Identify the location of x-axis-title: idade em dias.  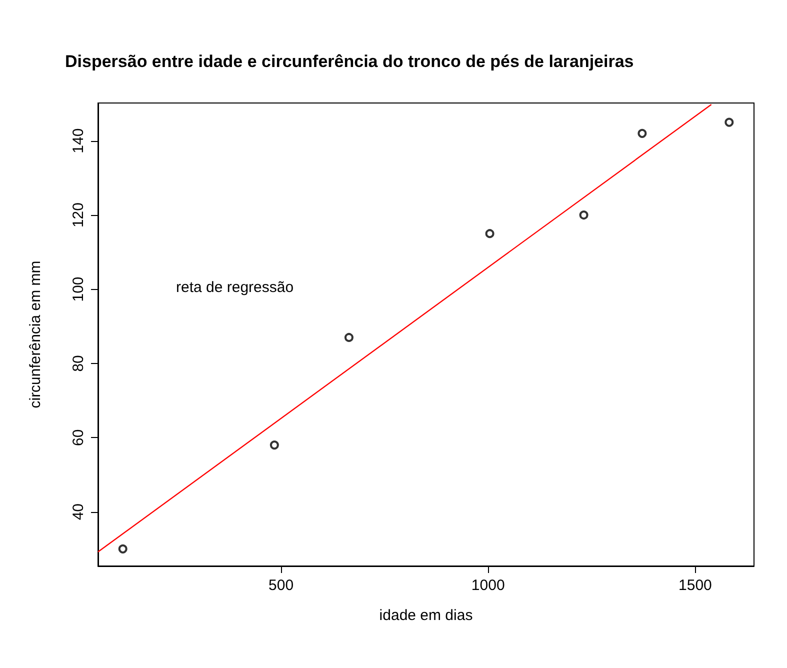
(426, 615).